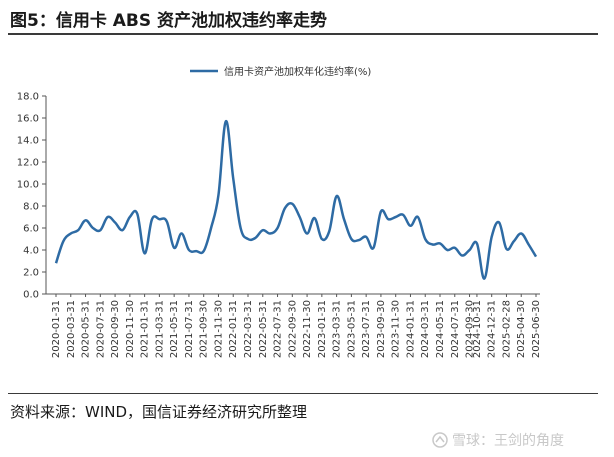  I want to click on top-rule, so click(303, 34).